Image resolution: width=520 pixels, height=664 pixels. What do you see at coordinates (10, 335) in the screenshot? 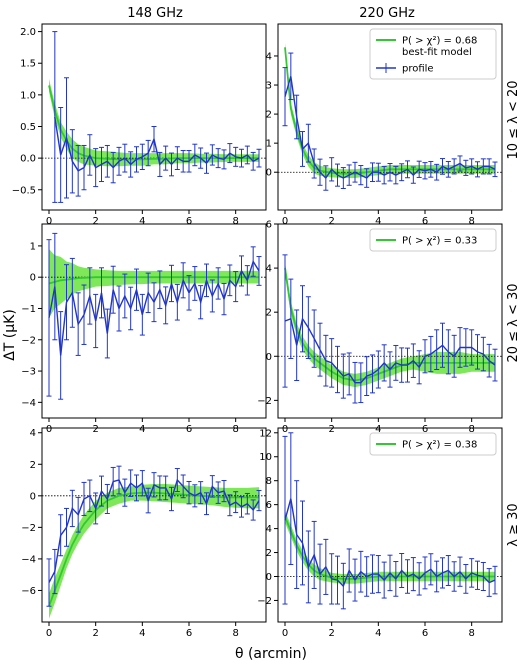
I see `y-axis-label: ΔT (μK)` at bounding box center [10, 335].